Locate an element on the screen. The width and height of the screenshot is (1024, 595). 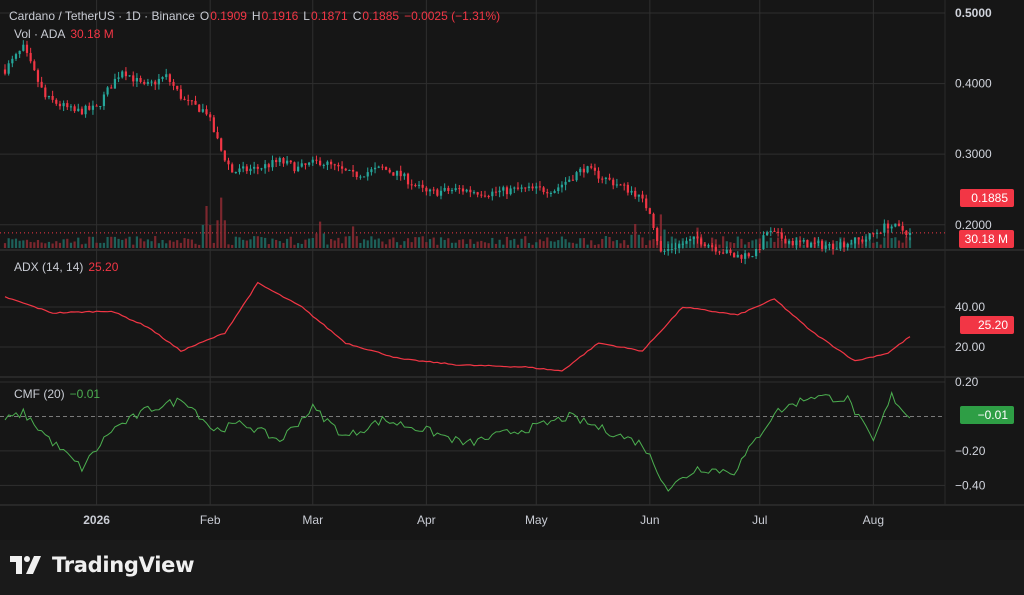
adx-legend: ADX (14, 14) 25.20 is located at coordinates (66, 267).